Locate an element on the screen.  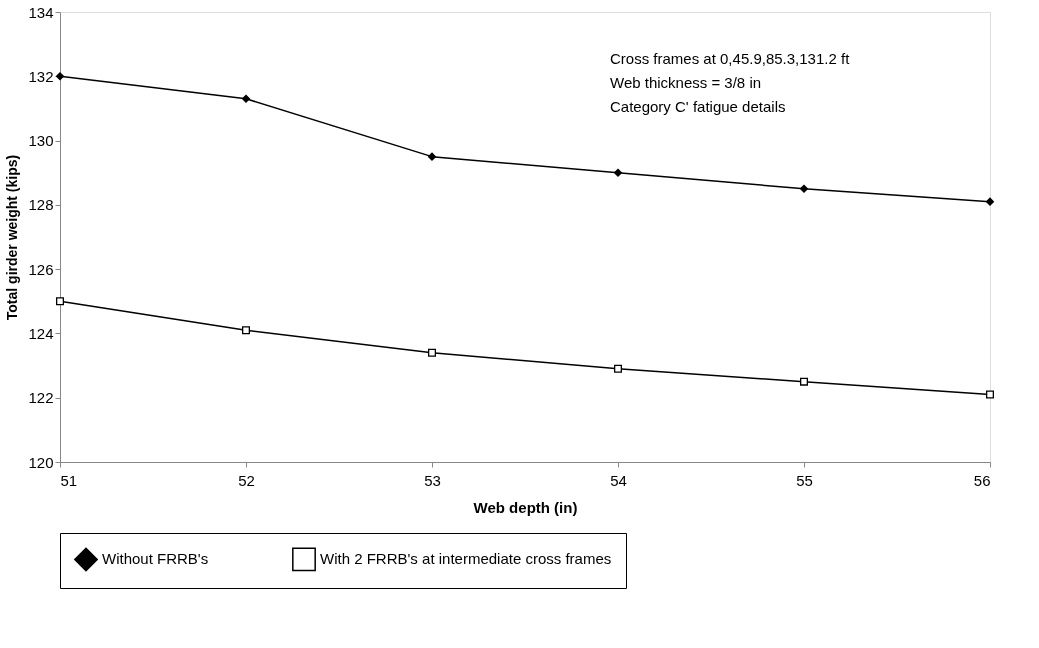
x-tick-label: 54 is located at coordinates (618, 480).